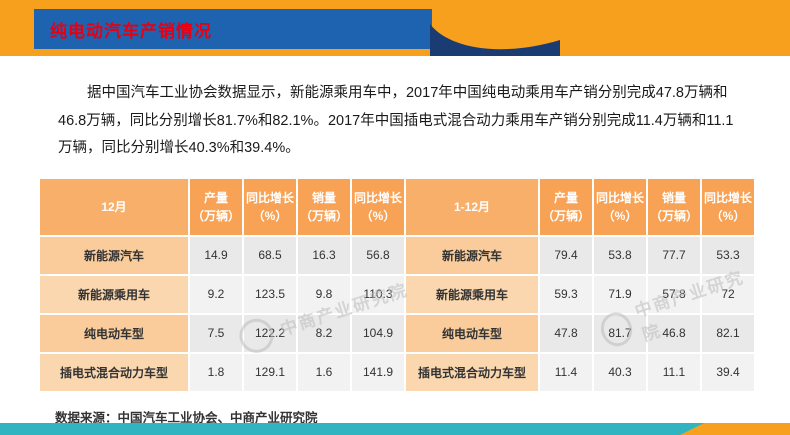 The height and width of the screenshot is (435, 790). I want to click on table-cell: 1.8, so click(216, 372).